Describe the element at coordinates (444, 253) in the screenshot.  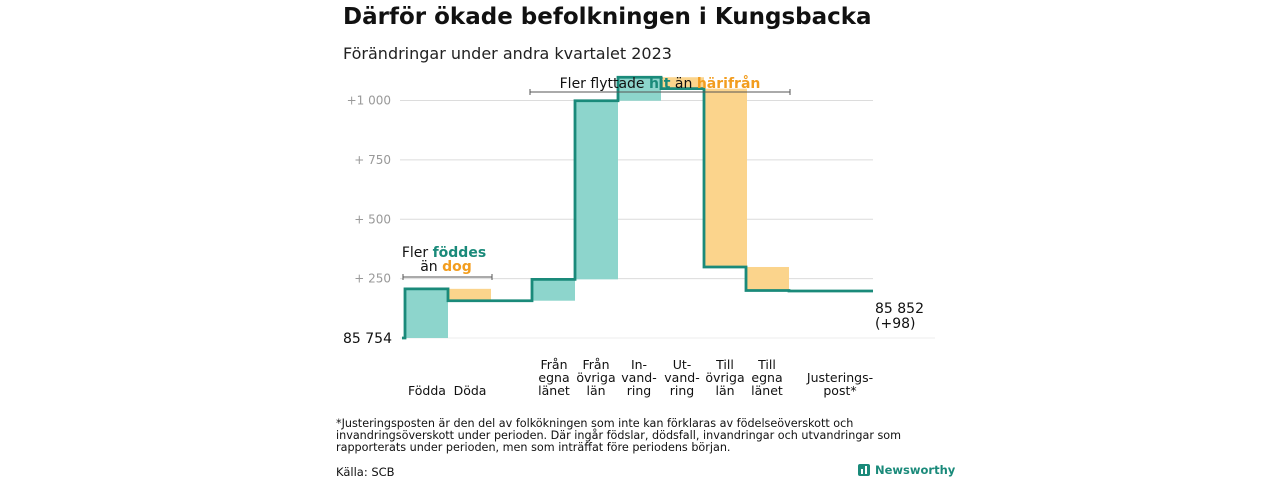
I see `annotation-birth: Fler föddes` at that location.